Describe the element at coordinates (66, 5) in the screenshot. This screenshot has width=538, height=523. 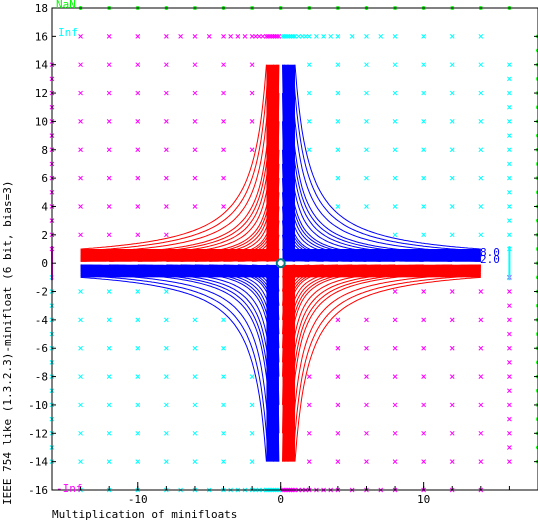
I see `nan-label: NaN` at that location.